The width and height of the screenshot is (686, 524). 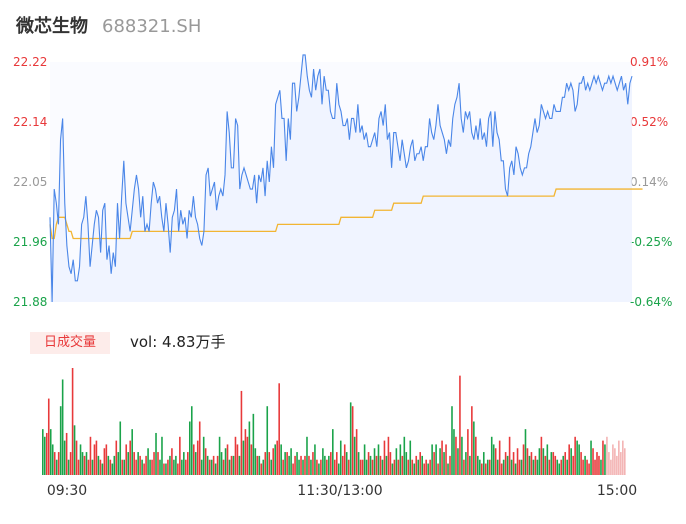 What do you see at coordinates (651, 182) in the screenshot?
I see `y-axis-right: 0.91% 0.52% 0.14% -0.25% -0.64%` at bounding box center [651, 182].